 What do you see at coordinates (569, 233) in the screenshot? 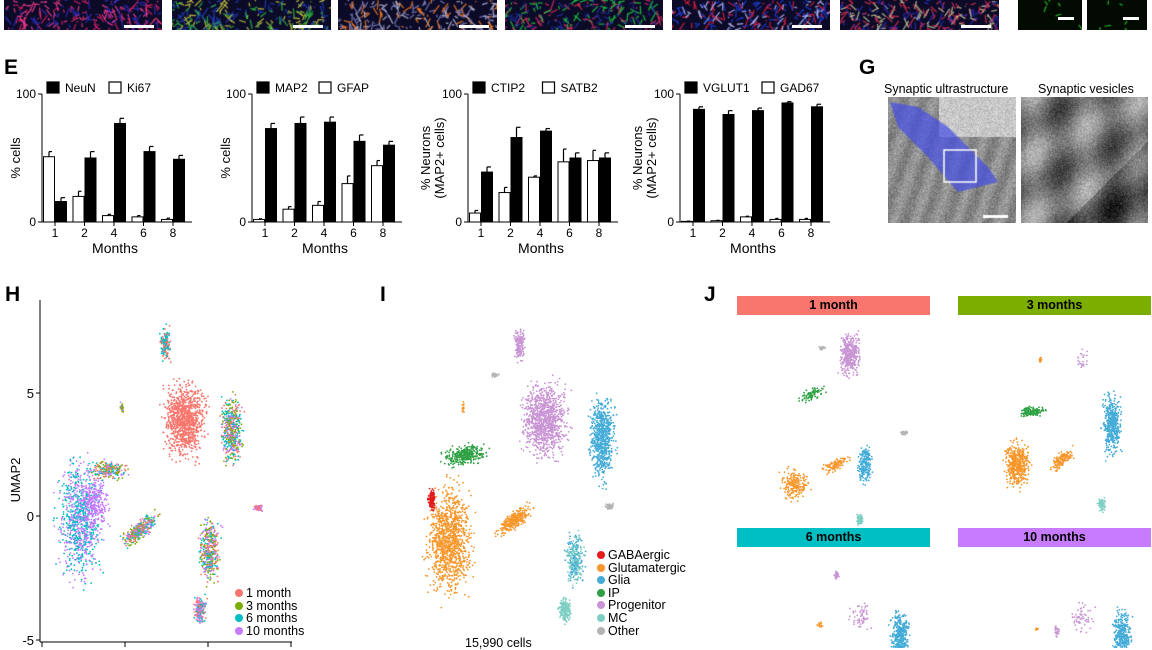
I see `x-tick-label: 6` at bounding box center [569, 233].